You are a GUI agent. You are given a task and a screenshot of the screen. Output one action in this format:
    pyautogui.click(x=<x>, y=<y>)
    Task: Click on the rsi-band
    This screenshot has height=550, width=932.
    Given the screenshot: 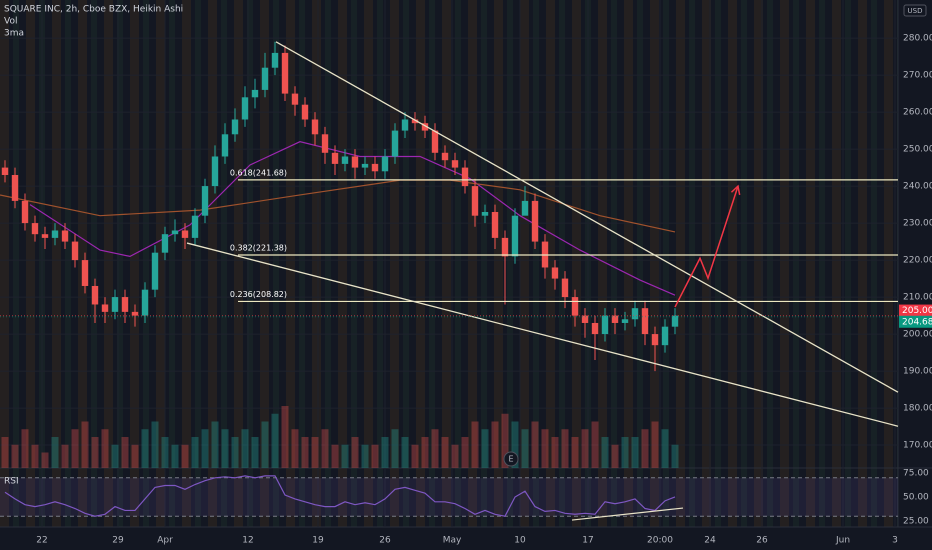 What is the action you would take?
    pyautogui.click(x=449, y=497)
    